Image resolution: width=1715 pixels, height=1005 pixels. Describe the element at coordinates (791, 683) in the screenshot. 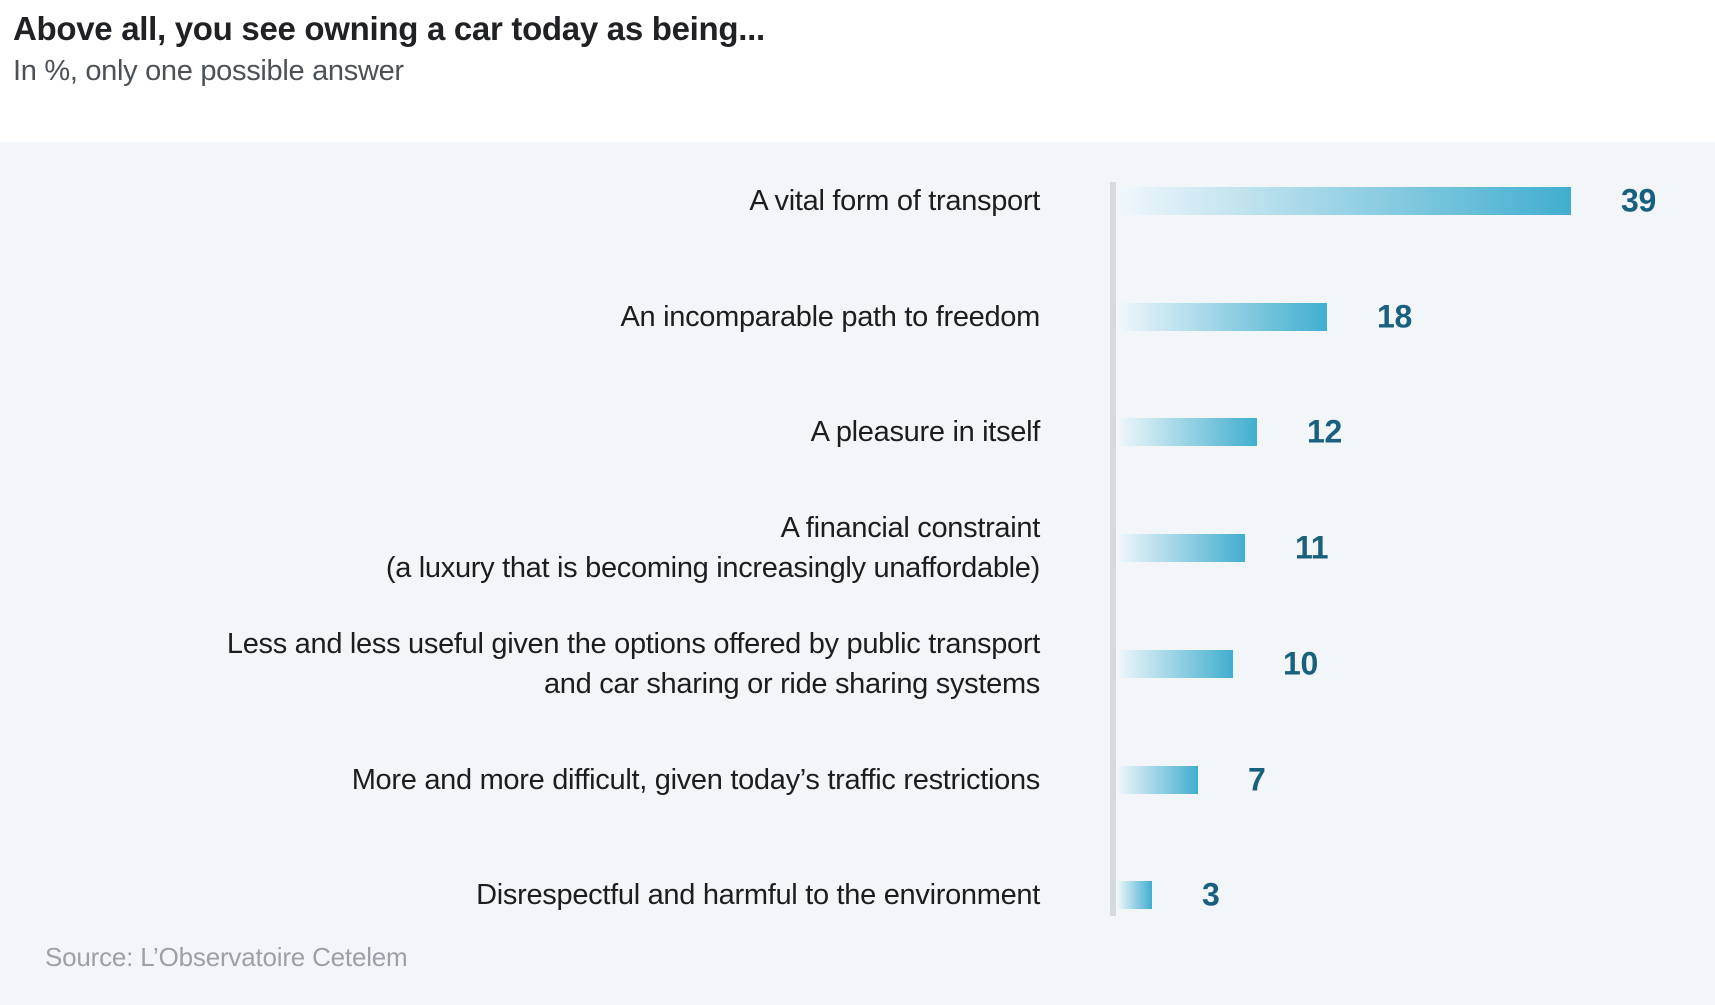

I see `category-label-line: and car sharing or ride sharing systems` at that location.